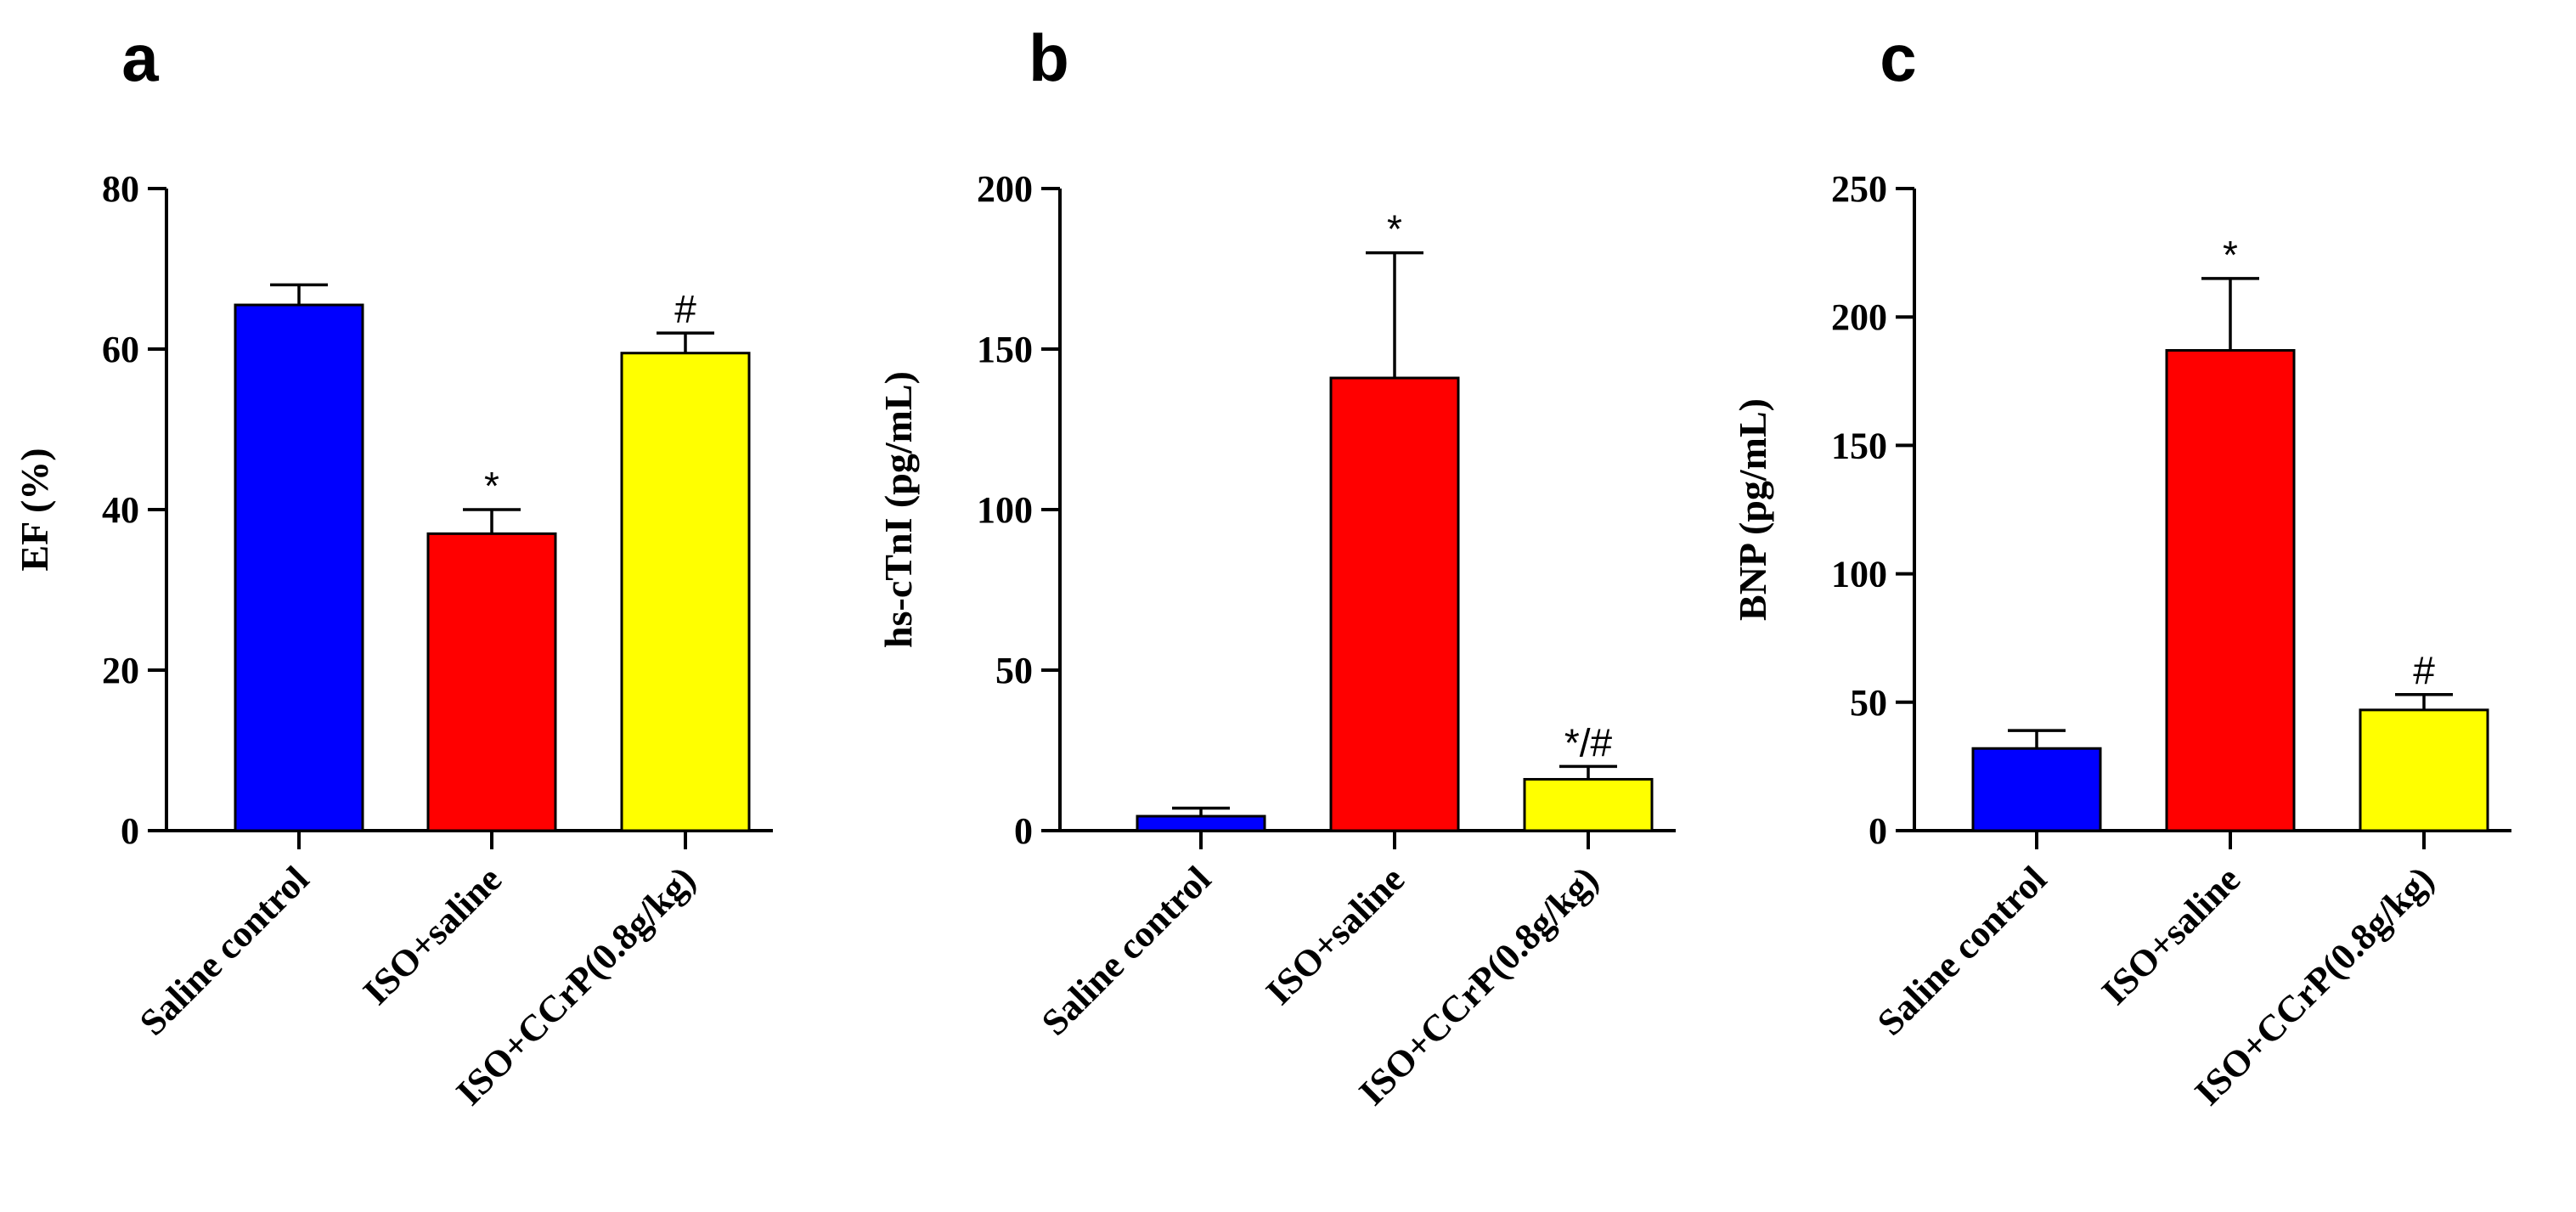  I want to click on y-axis-label: BNP (pg/mL), so click(1752, 510).